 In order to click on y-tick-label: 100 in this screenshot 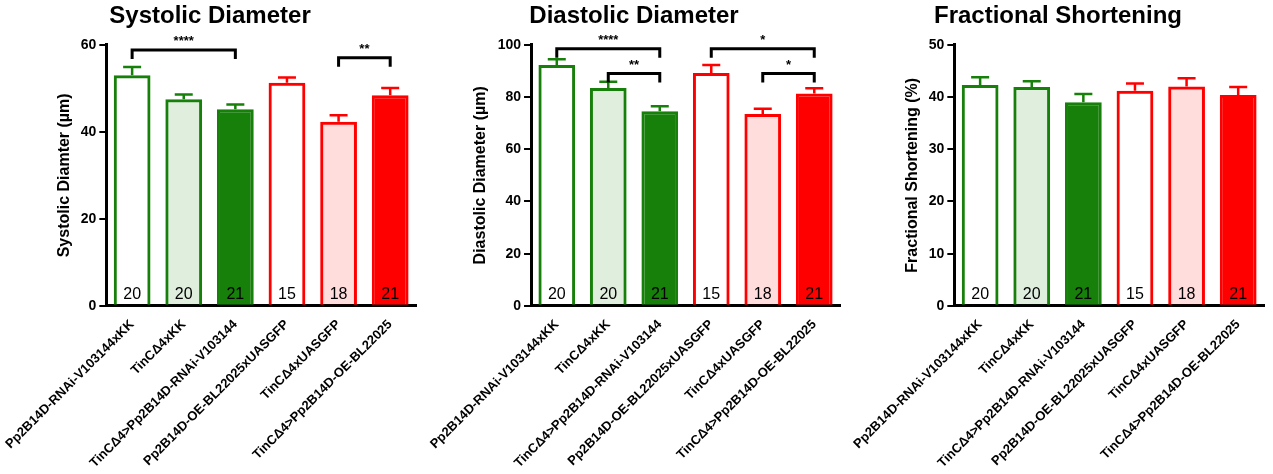, I will do `click(509, 43)`.